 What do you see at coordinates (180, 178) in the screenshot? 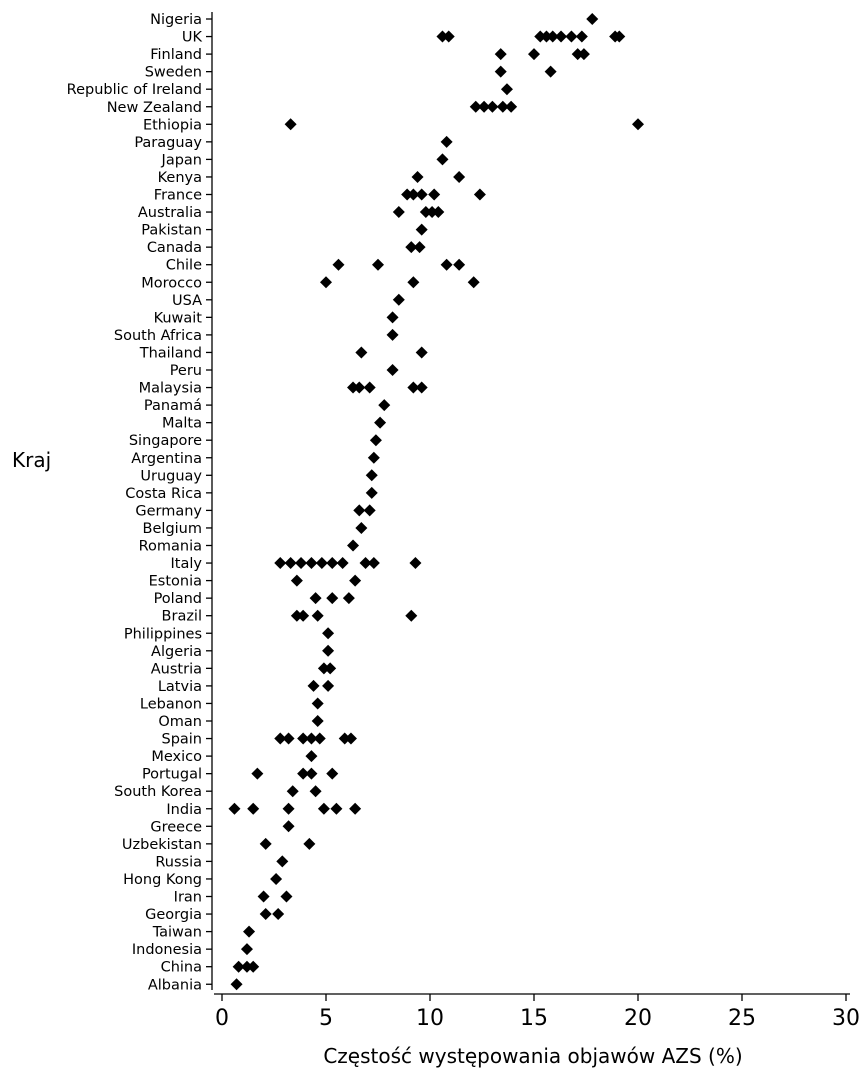
I see `country-label: Kenya` at bounding box center [180, 178].